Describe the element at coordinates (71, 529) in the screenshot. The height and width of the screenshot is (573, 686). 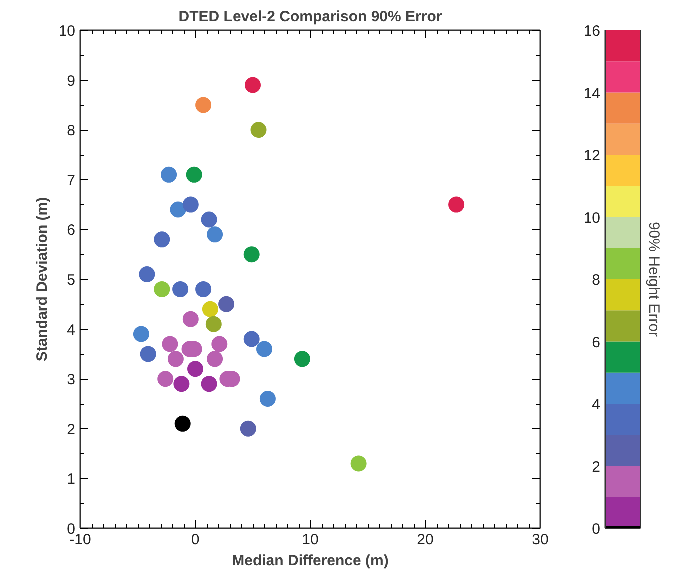
I see `y-tick-label: 0` at that location.